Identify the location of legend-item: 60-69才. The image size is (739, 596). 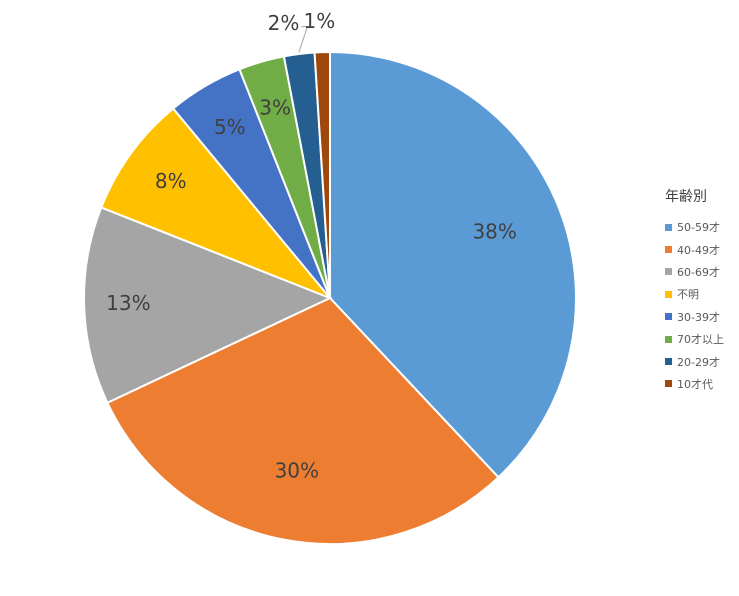
(694, 272).